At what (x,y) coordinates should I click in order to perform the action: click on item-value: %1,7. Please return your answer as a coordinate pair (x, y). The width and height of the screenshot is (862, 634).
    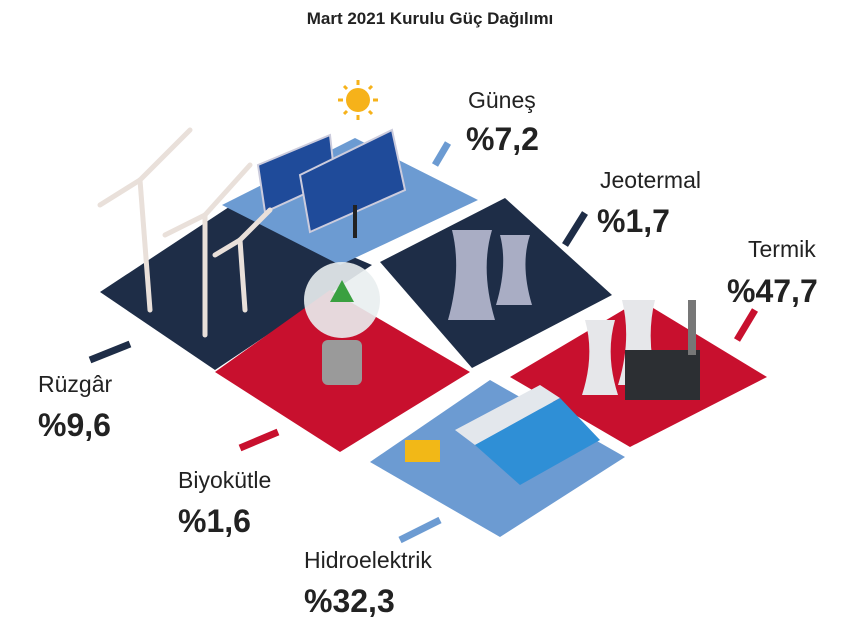
    Looking at the image, I should click on (633, 221).